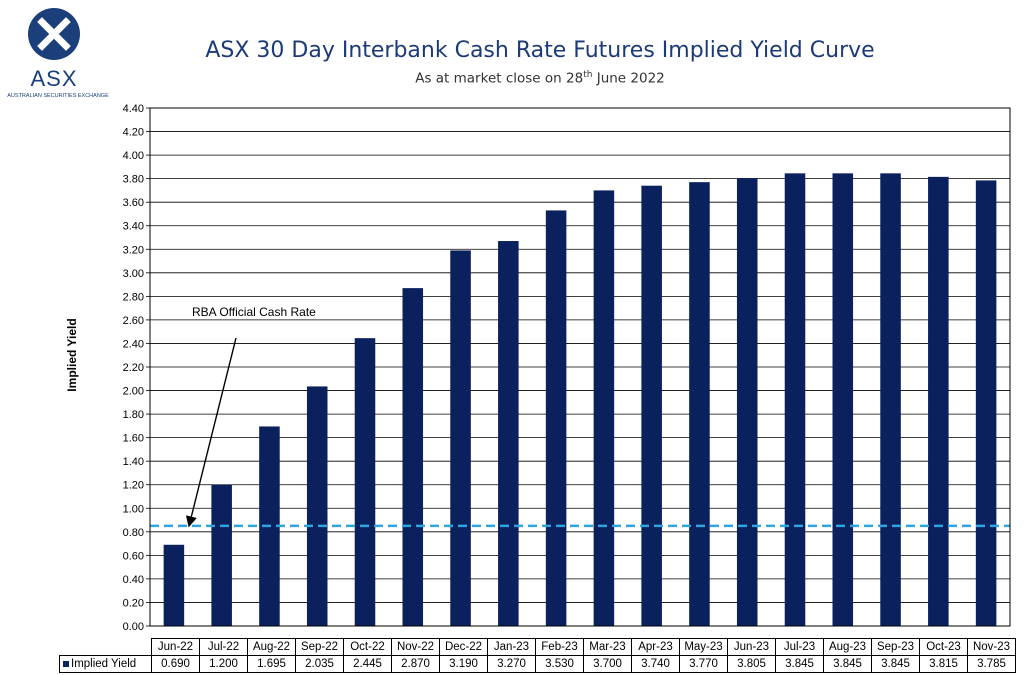 This screenshot has height=675, width=1024. Describe the element at coordinates (133, 462) in the screenshot. I see `y-tick-label: 1.40` at that location.